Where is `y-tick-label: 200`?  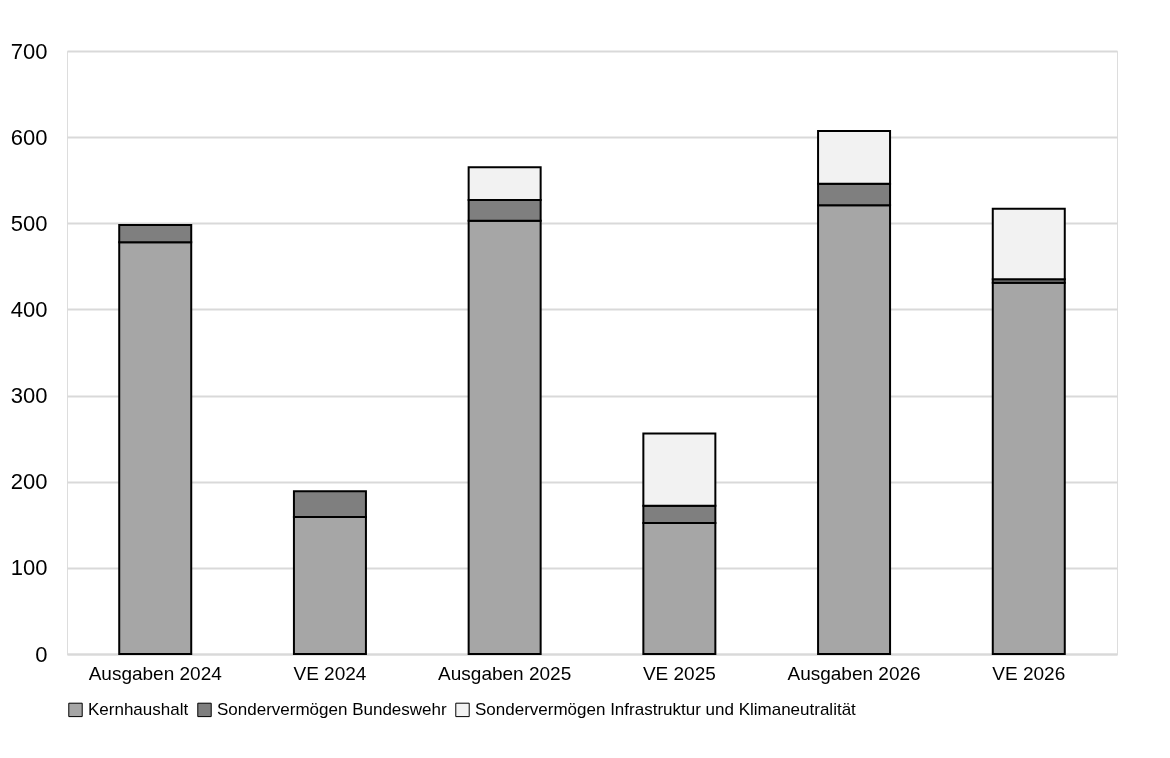 y-tick-label: 200 is located at coordinates (29, 482).